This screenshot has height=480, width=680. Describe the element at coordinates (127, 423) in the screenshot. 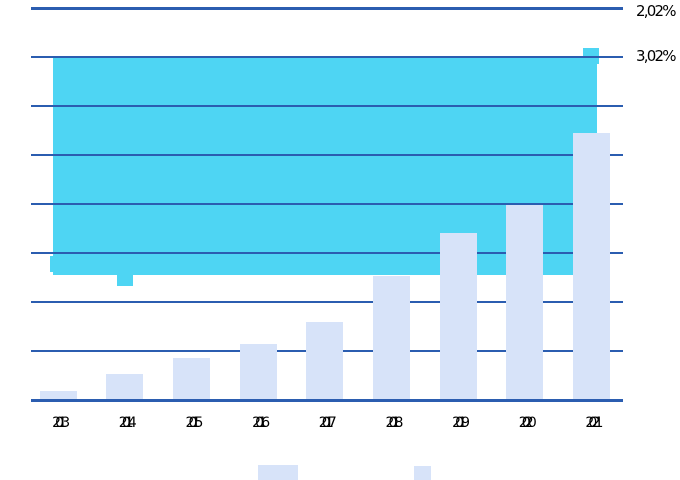

I see `x-axis-label: 2014` at that location.